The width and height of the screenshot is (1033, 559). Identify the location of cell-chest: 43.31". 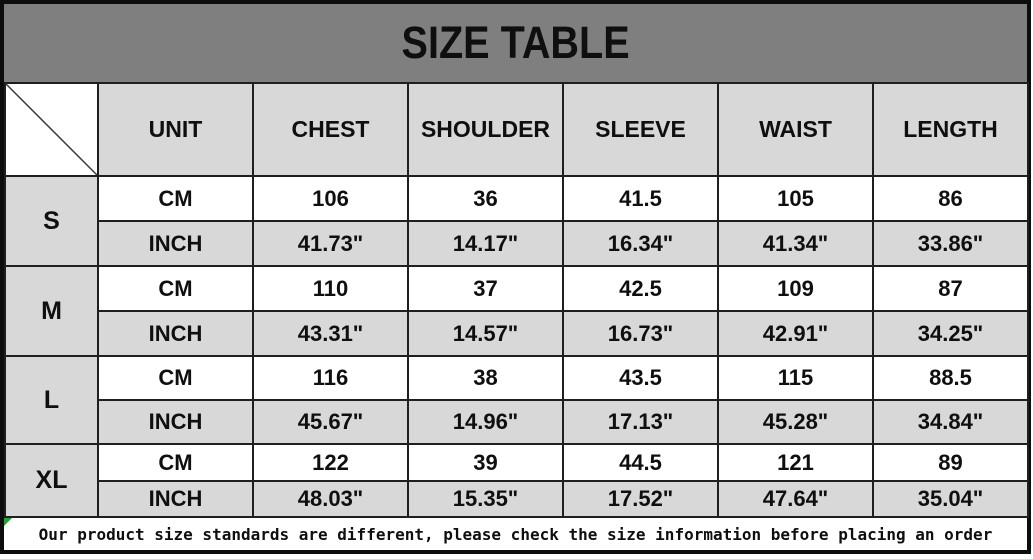
(330, 333).